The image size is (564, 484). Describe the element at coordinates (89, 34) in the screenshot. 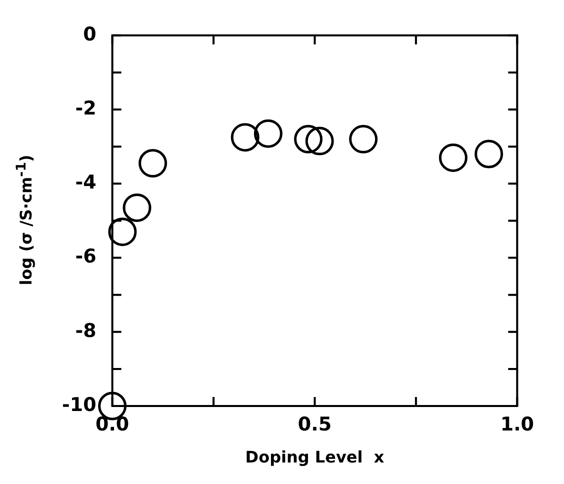

I see `y-tick-label: 0` at that location.